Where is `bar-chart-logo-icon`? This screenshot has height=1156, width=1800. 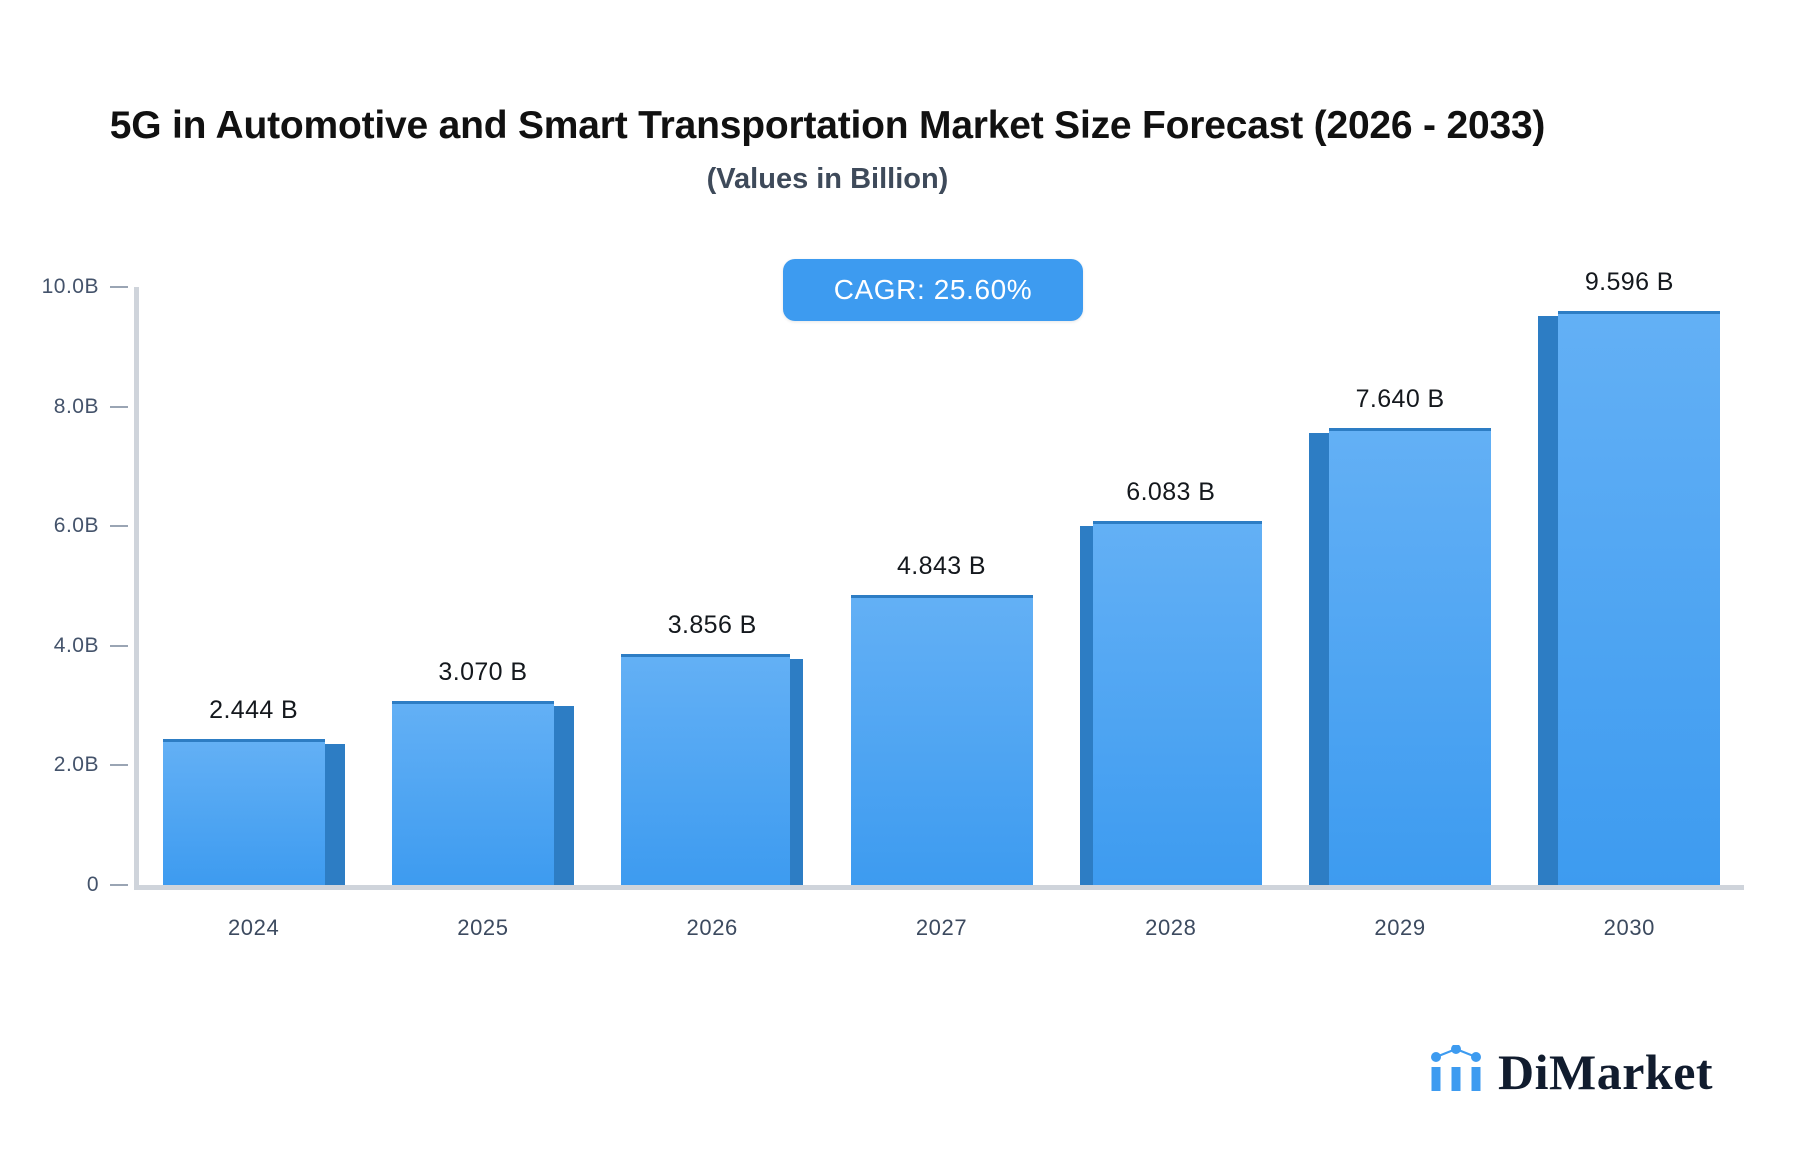
bar-chart-logo-icon is located at coordinates (1457, 1071).